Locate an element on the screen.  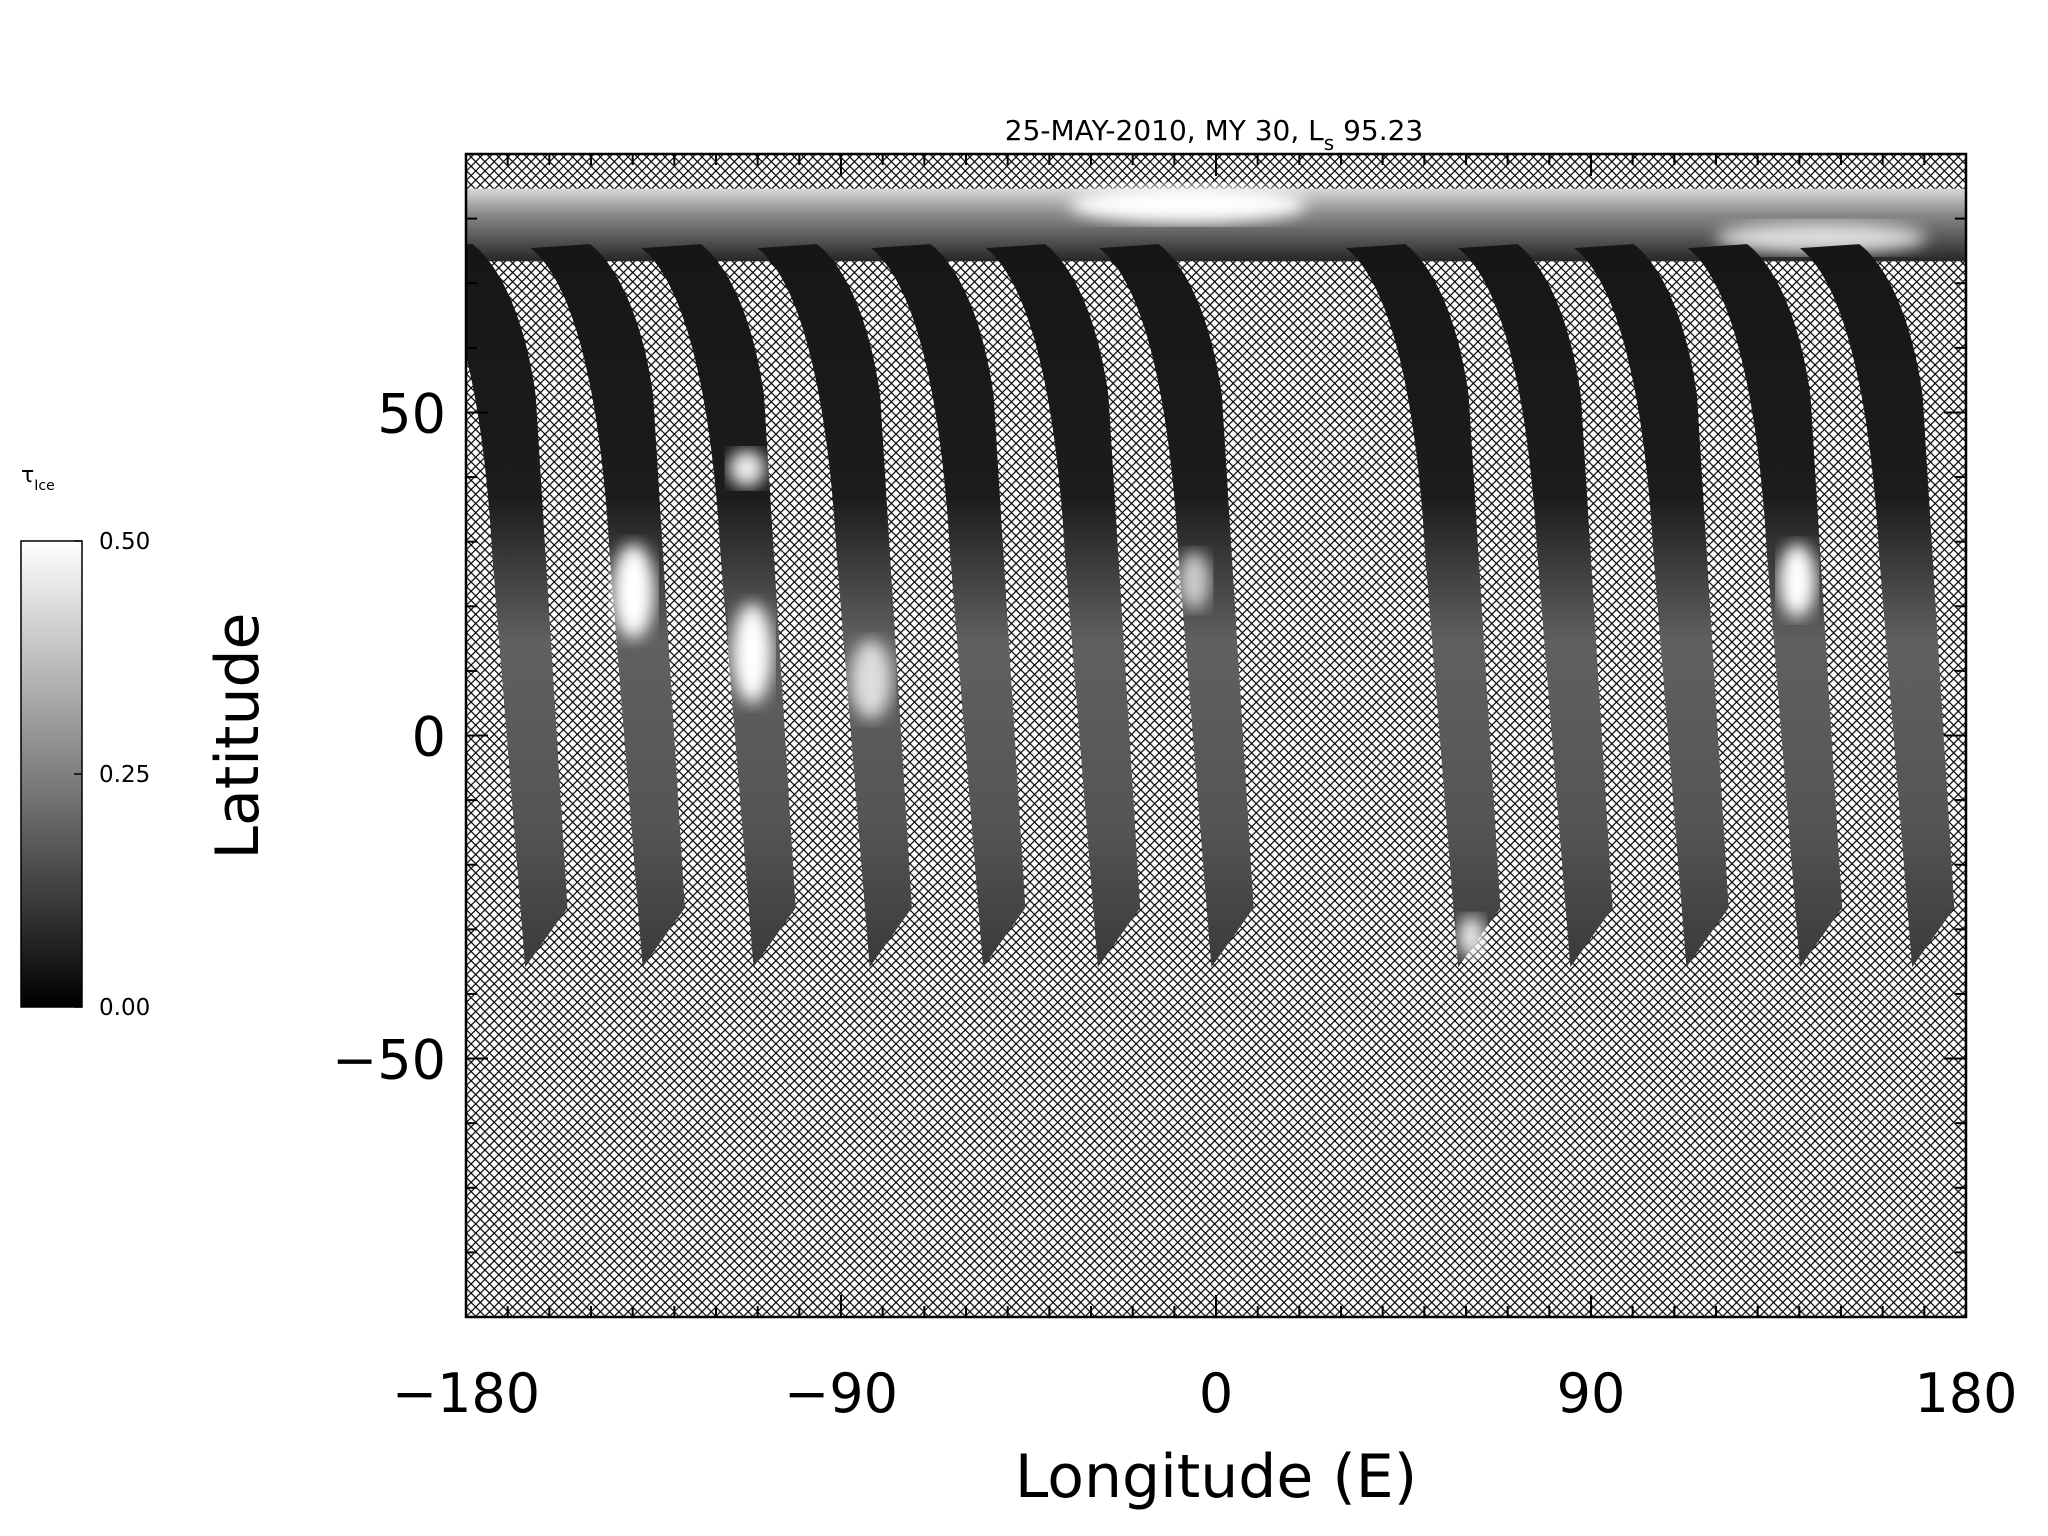
colorbar-label-subscript: Ice is located at coordinates (44, 486).